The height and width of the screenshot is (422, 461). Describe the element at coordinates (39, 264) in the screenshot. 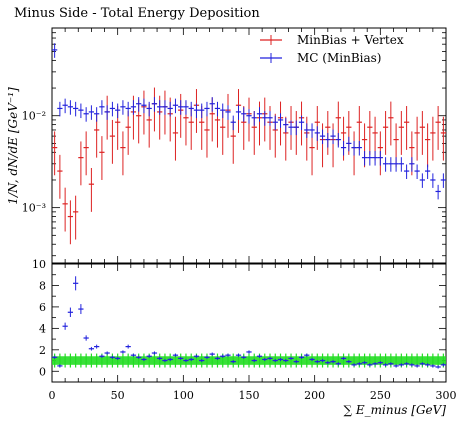

I see `ratio-y-tick-label: 10` at that location.